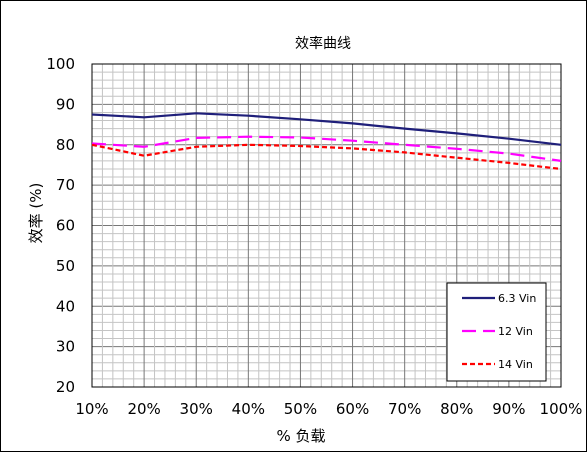  What do you see at coordinates (561, 409) in the screenshot?
I see `x-tick-label: 100%` at bounding box center [561, 409].